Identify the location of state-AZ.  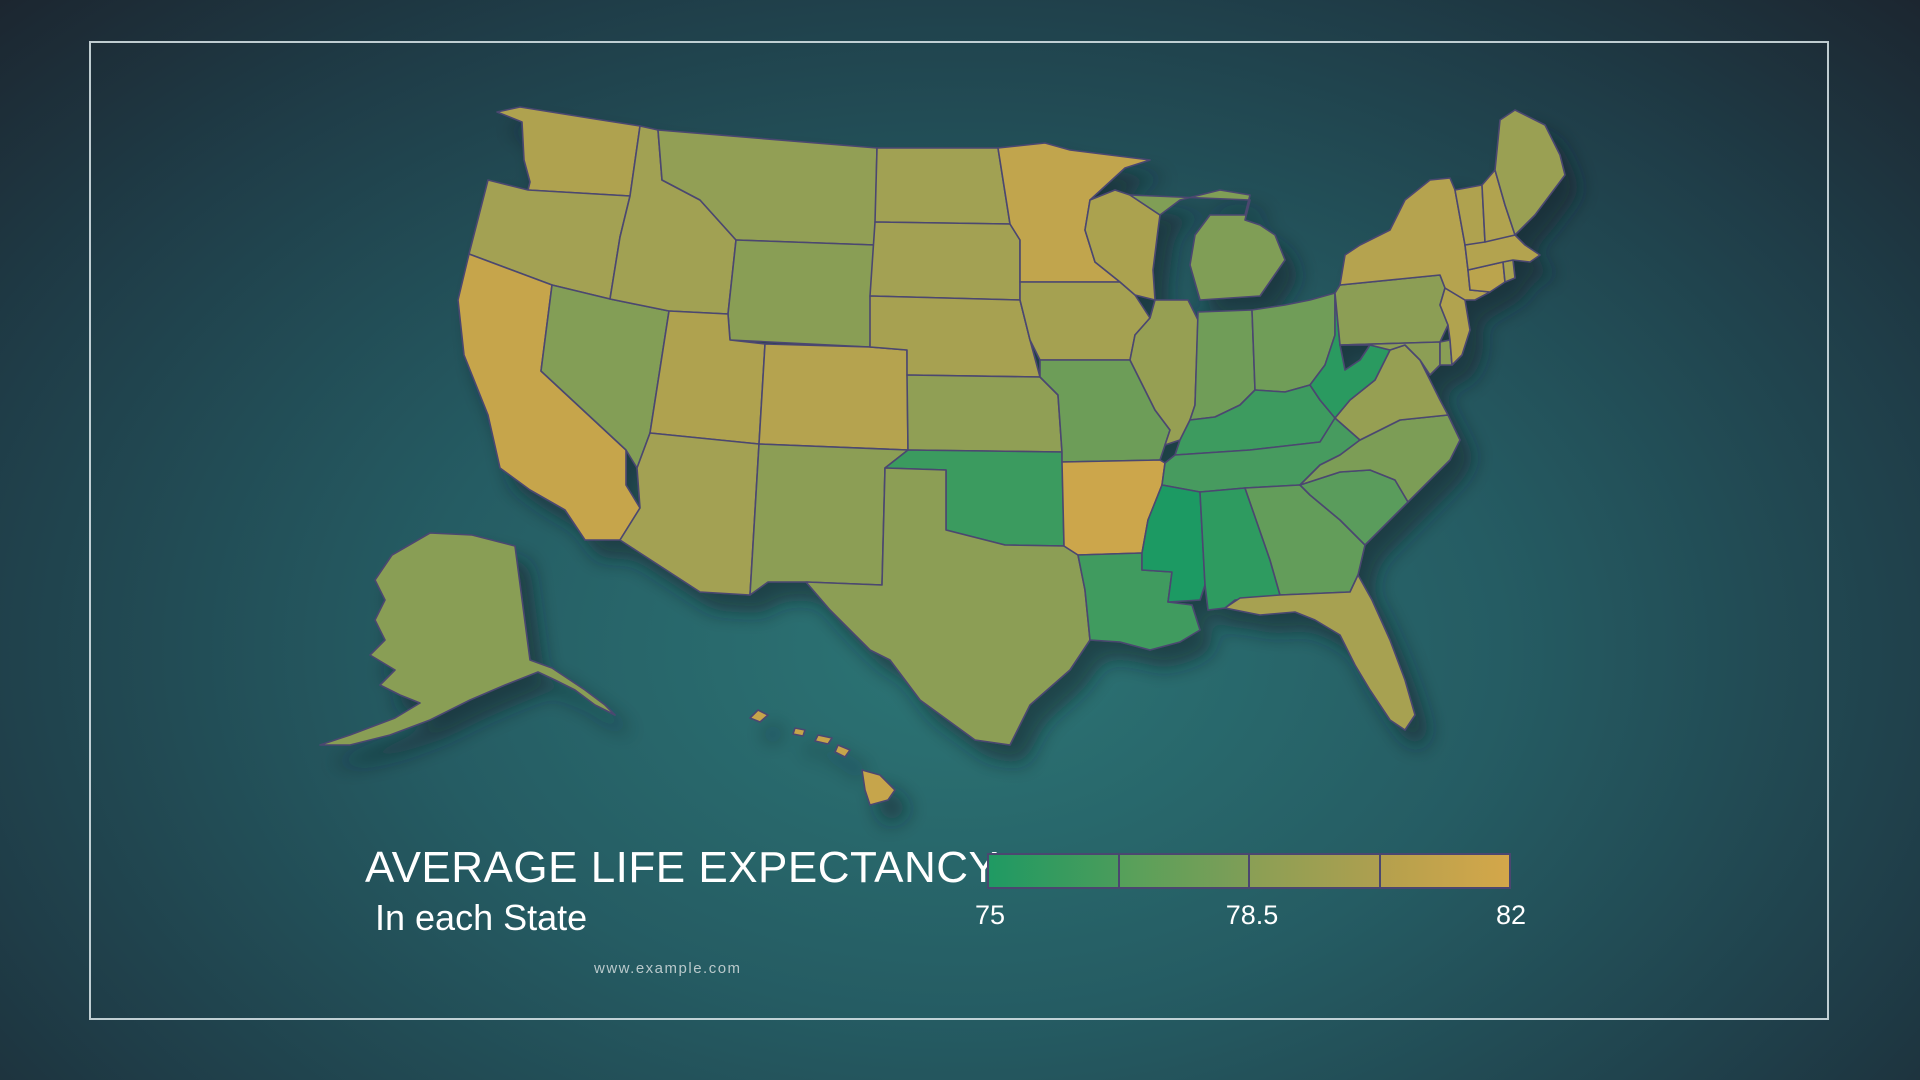
(689, 514).